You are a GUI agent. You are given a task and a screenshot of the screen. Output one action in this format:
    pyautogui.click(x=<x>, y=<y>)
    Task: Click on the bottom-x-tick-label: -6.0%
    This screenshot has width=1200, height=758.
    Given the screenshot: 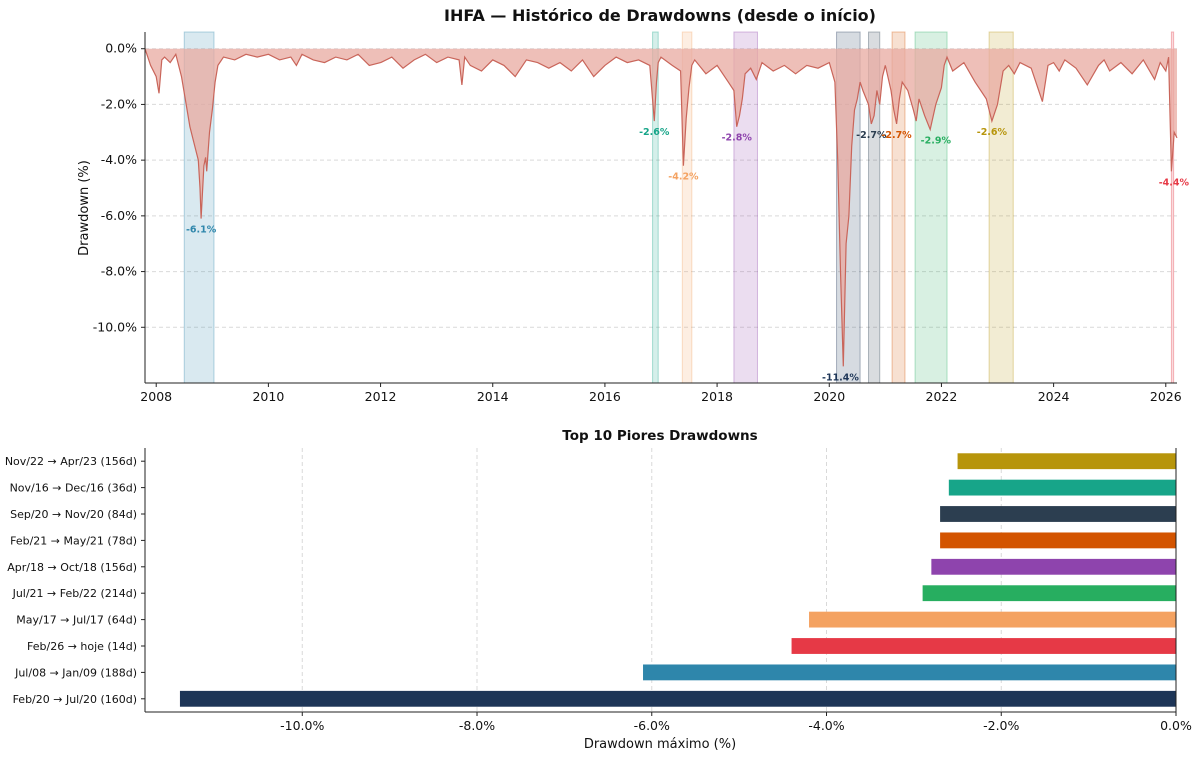 What is the action you would take?
    pyautogui.click(x=652, y=725)
    